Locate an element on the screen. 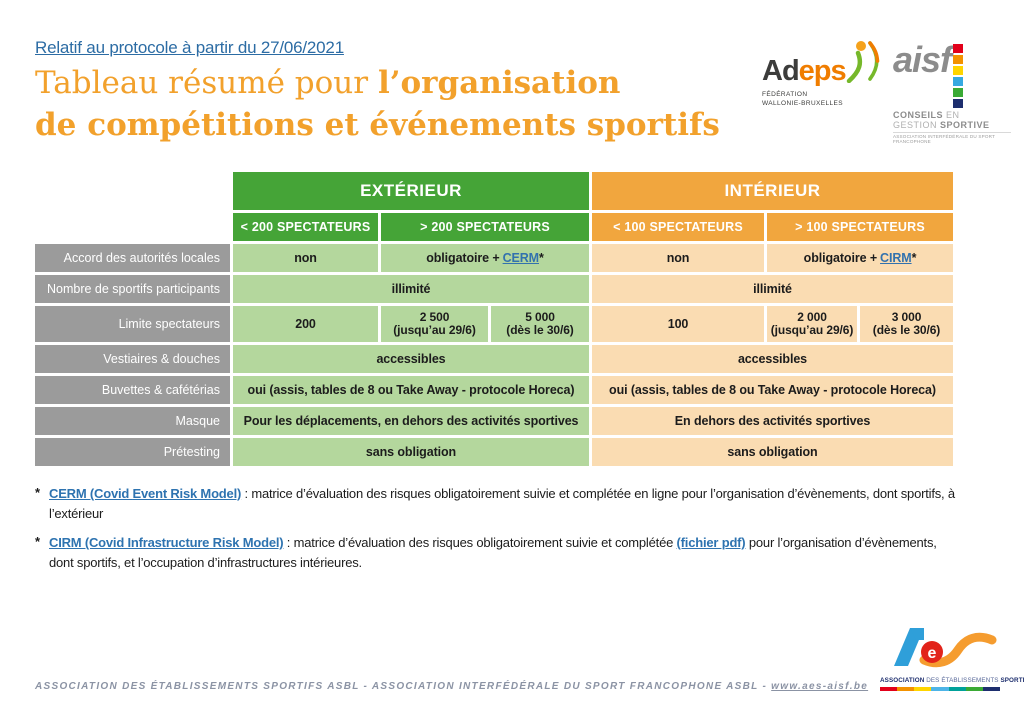 This screenshot has width=1024, height=724. aisf-squares-icon is located at coordinates (958, 76).